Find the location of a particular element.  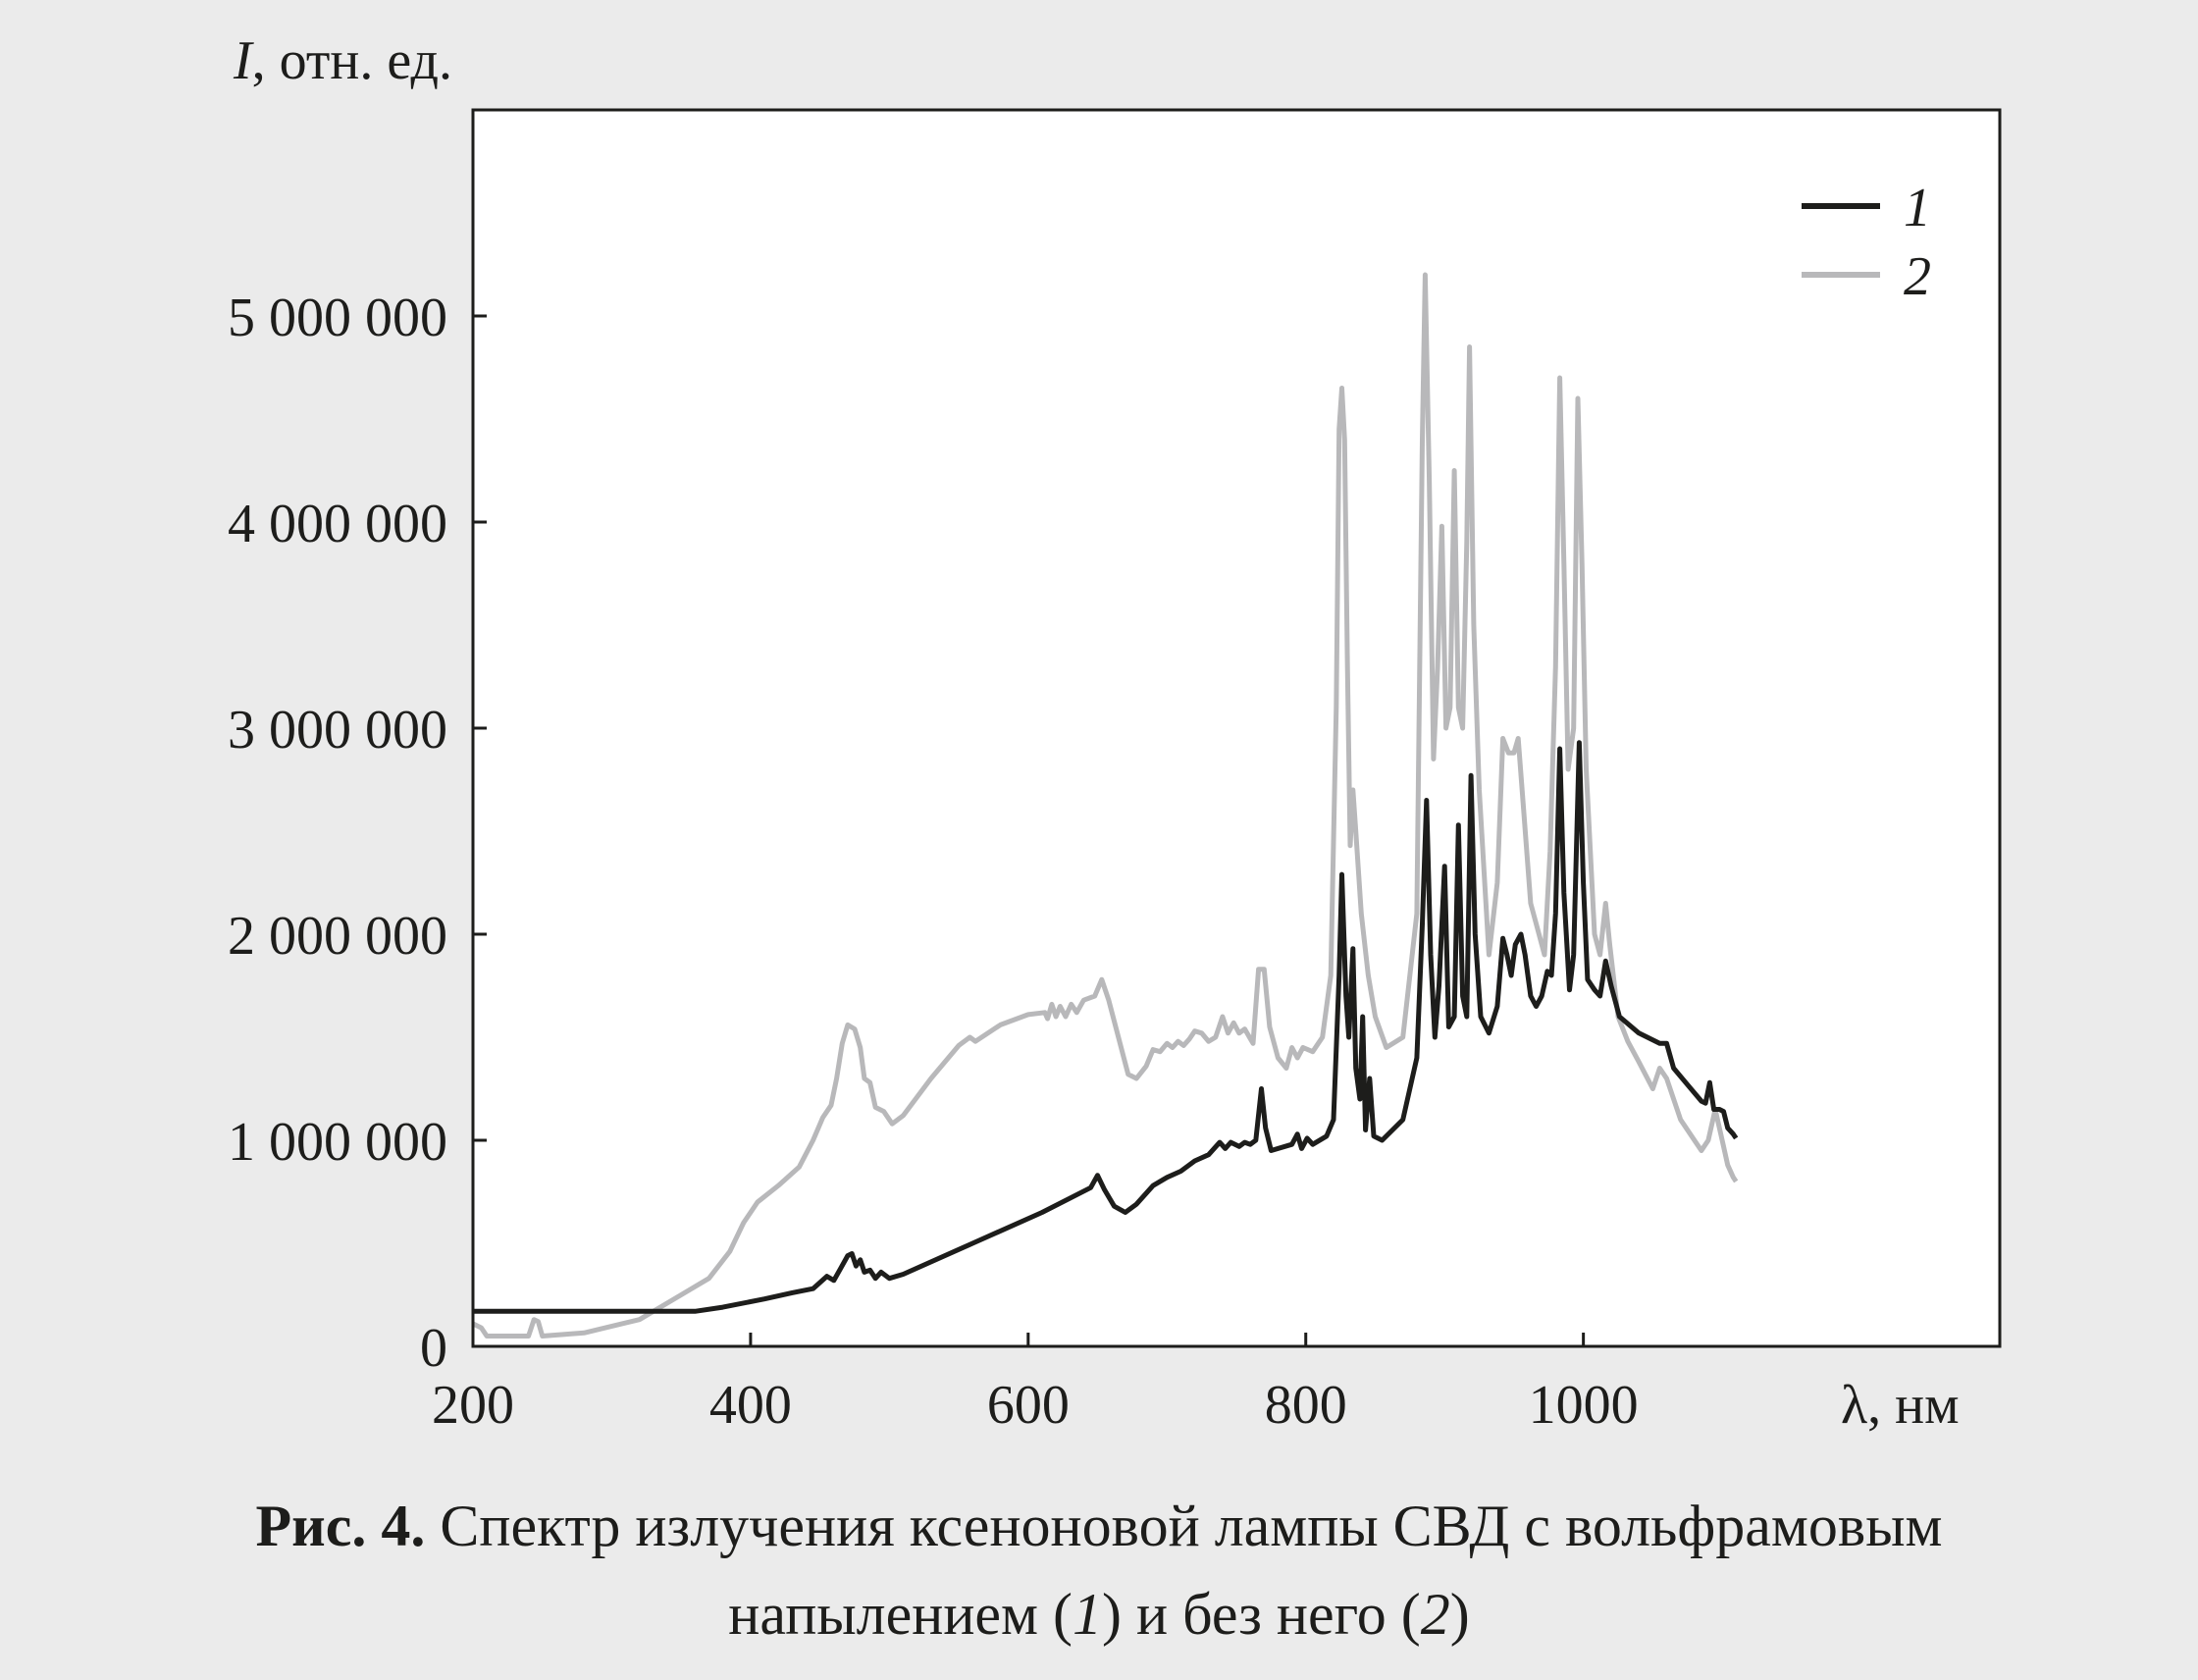

caption-label: Рис. 4. is located at coordinates (340, 1526).